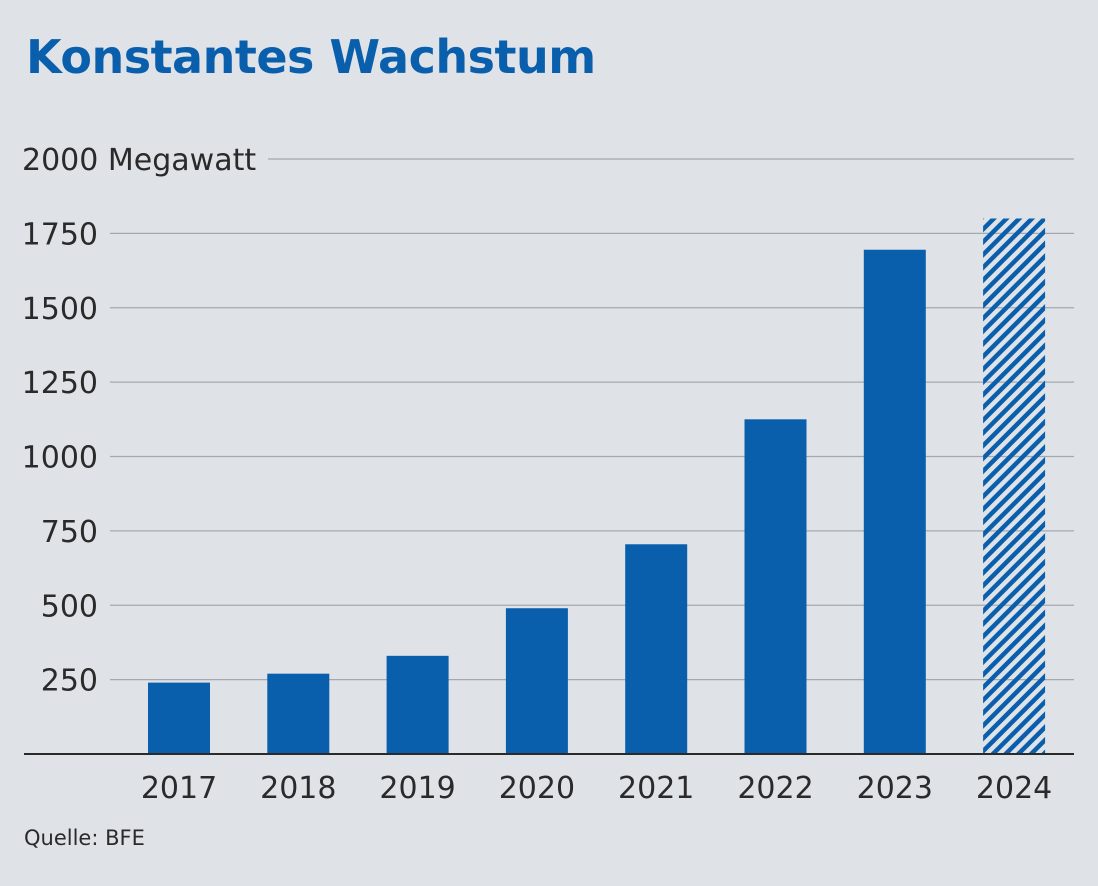  Describe the element at coordinates (1014, 486) in the screenshot. I see `bar-2024` at that location.